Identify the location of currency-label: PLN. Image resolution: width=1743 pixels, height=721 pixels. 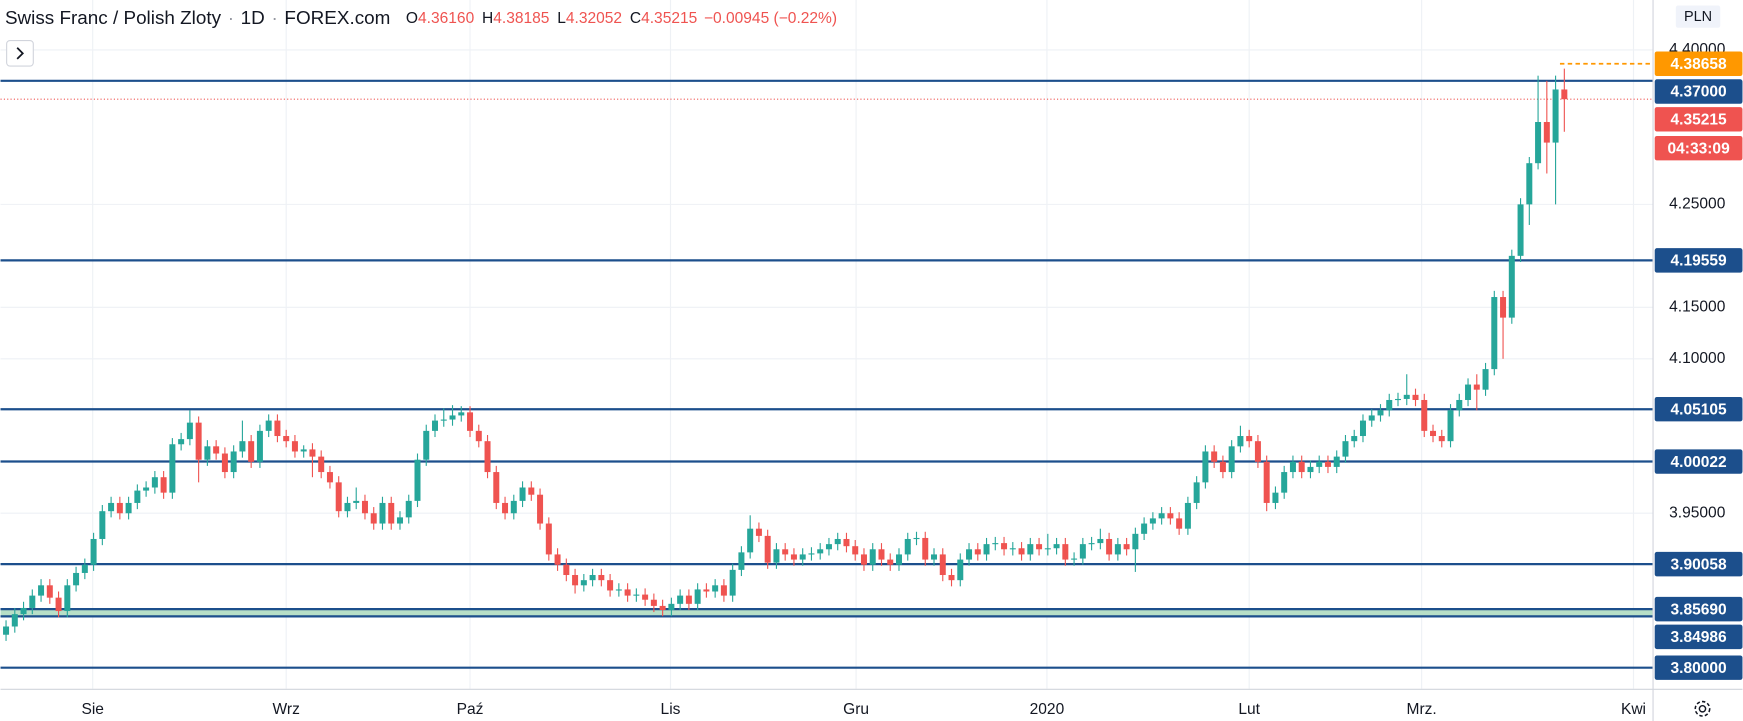
(1698, 17).